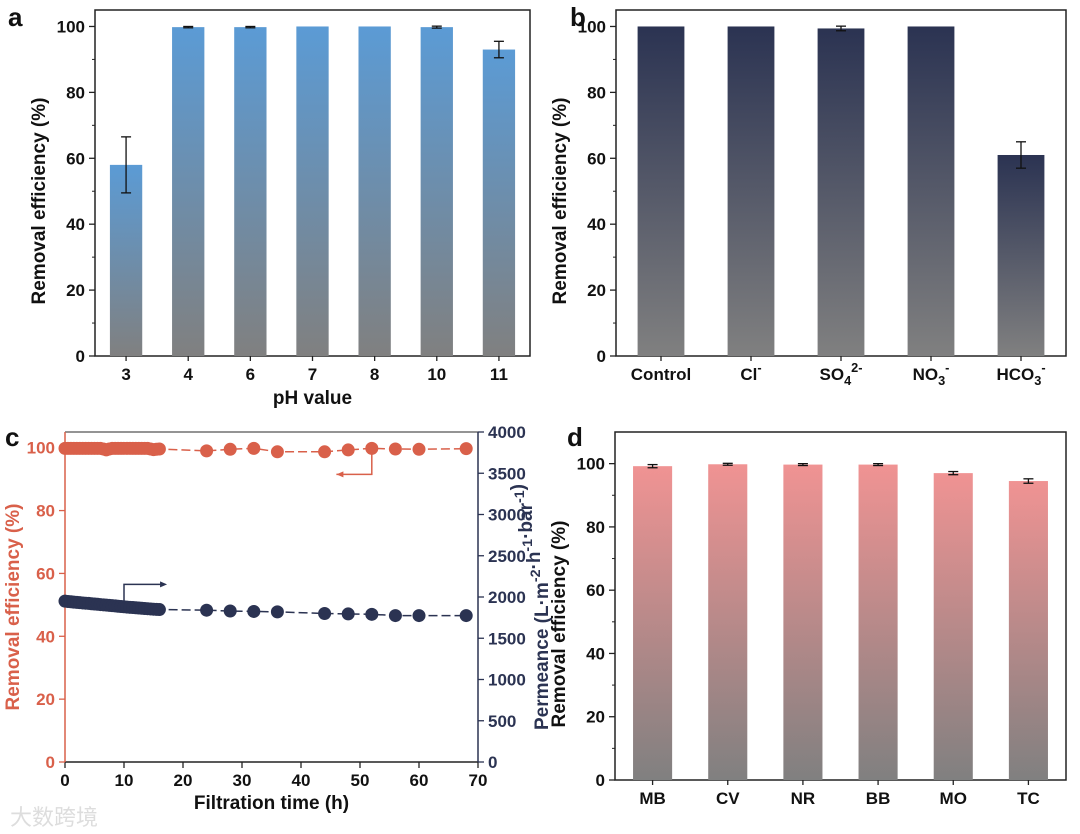  What do you see at coordinates (502, 721) in the screenshot?
I see `y-right-tick-label: 500` at bounding box center [502, 721].